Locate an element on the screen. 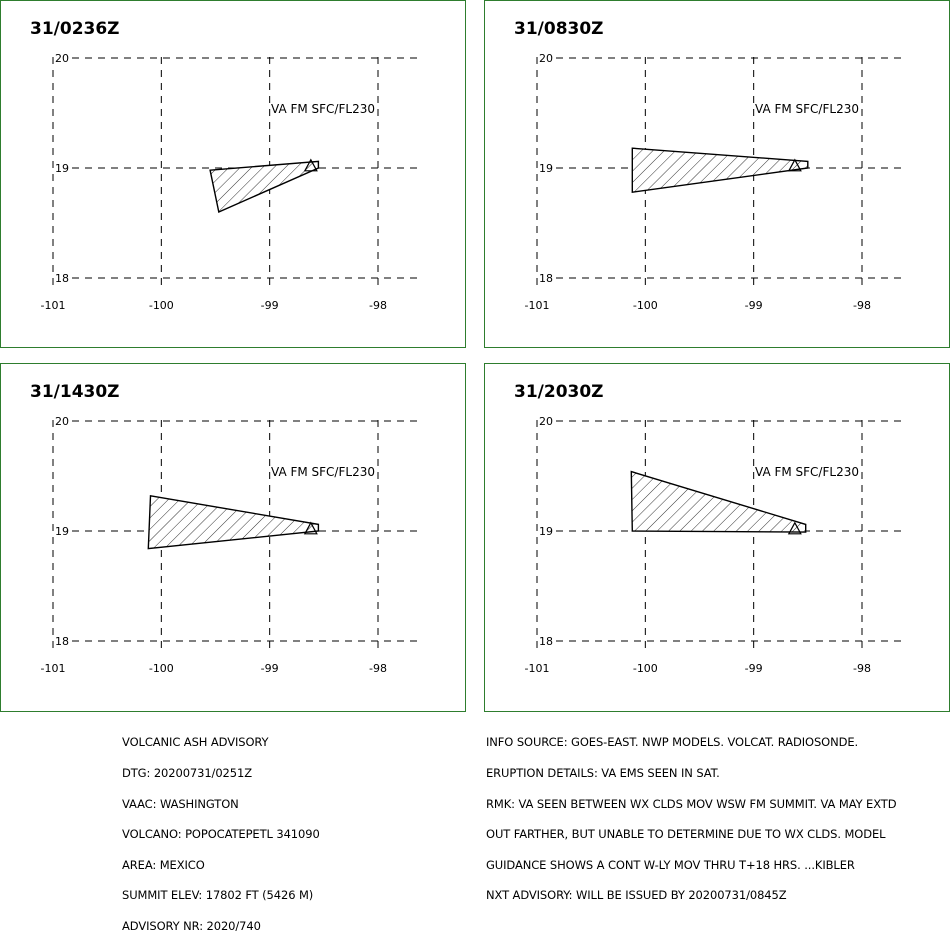 The image size is (950, 941). panel-title: 31/0236Z is located at coordinates (75, 29).